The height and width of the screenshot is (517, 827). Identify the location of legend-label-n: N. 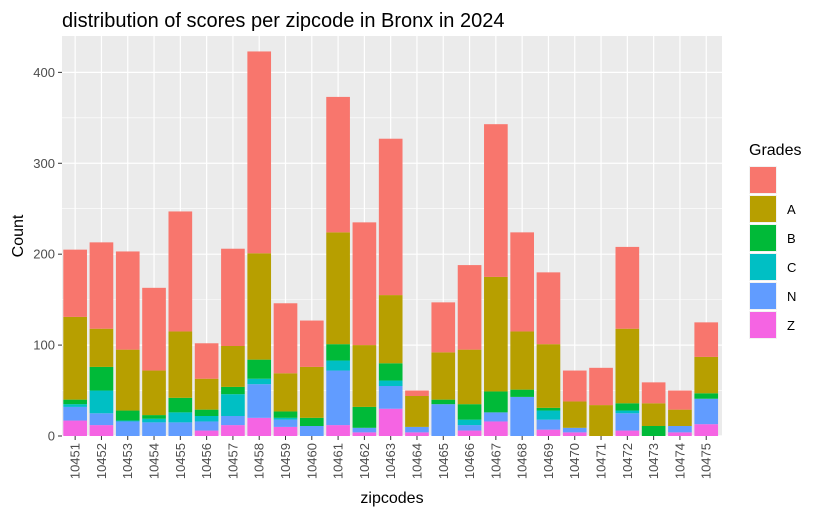
(791, 296).